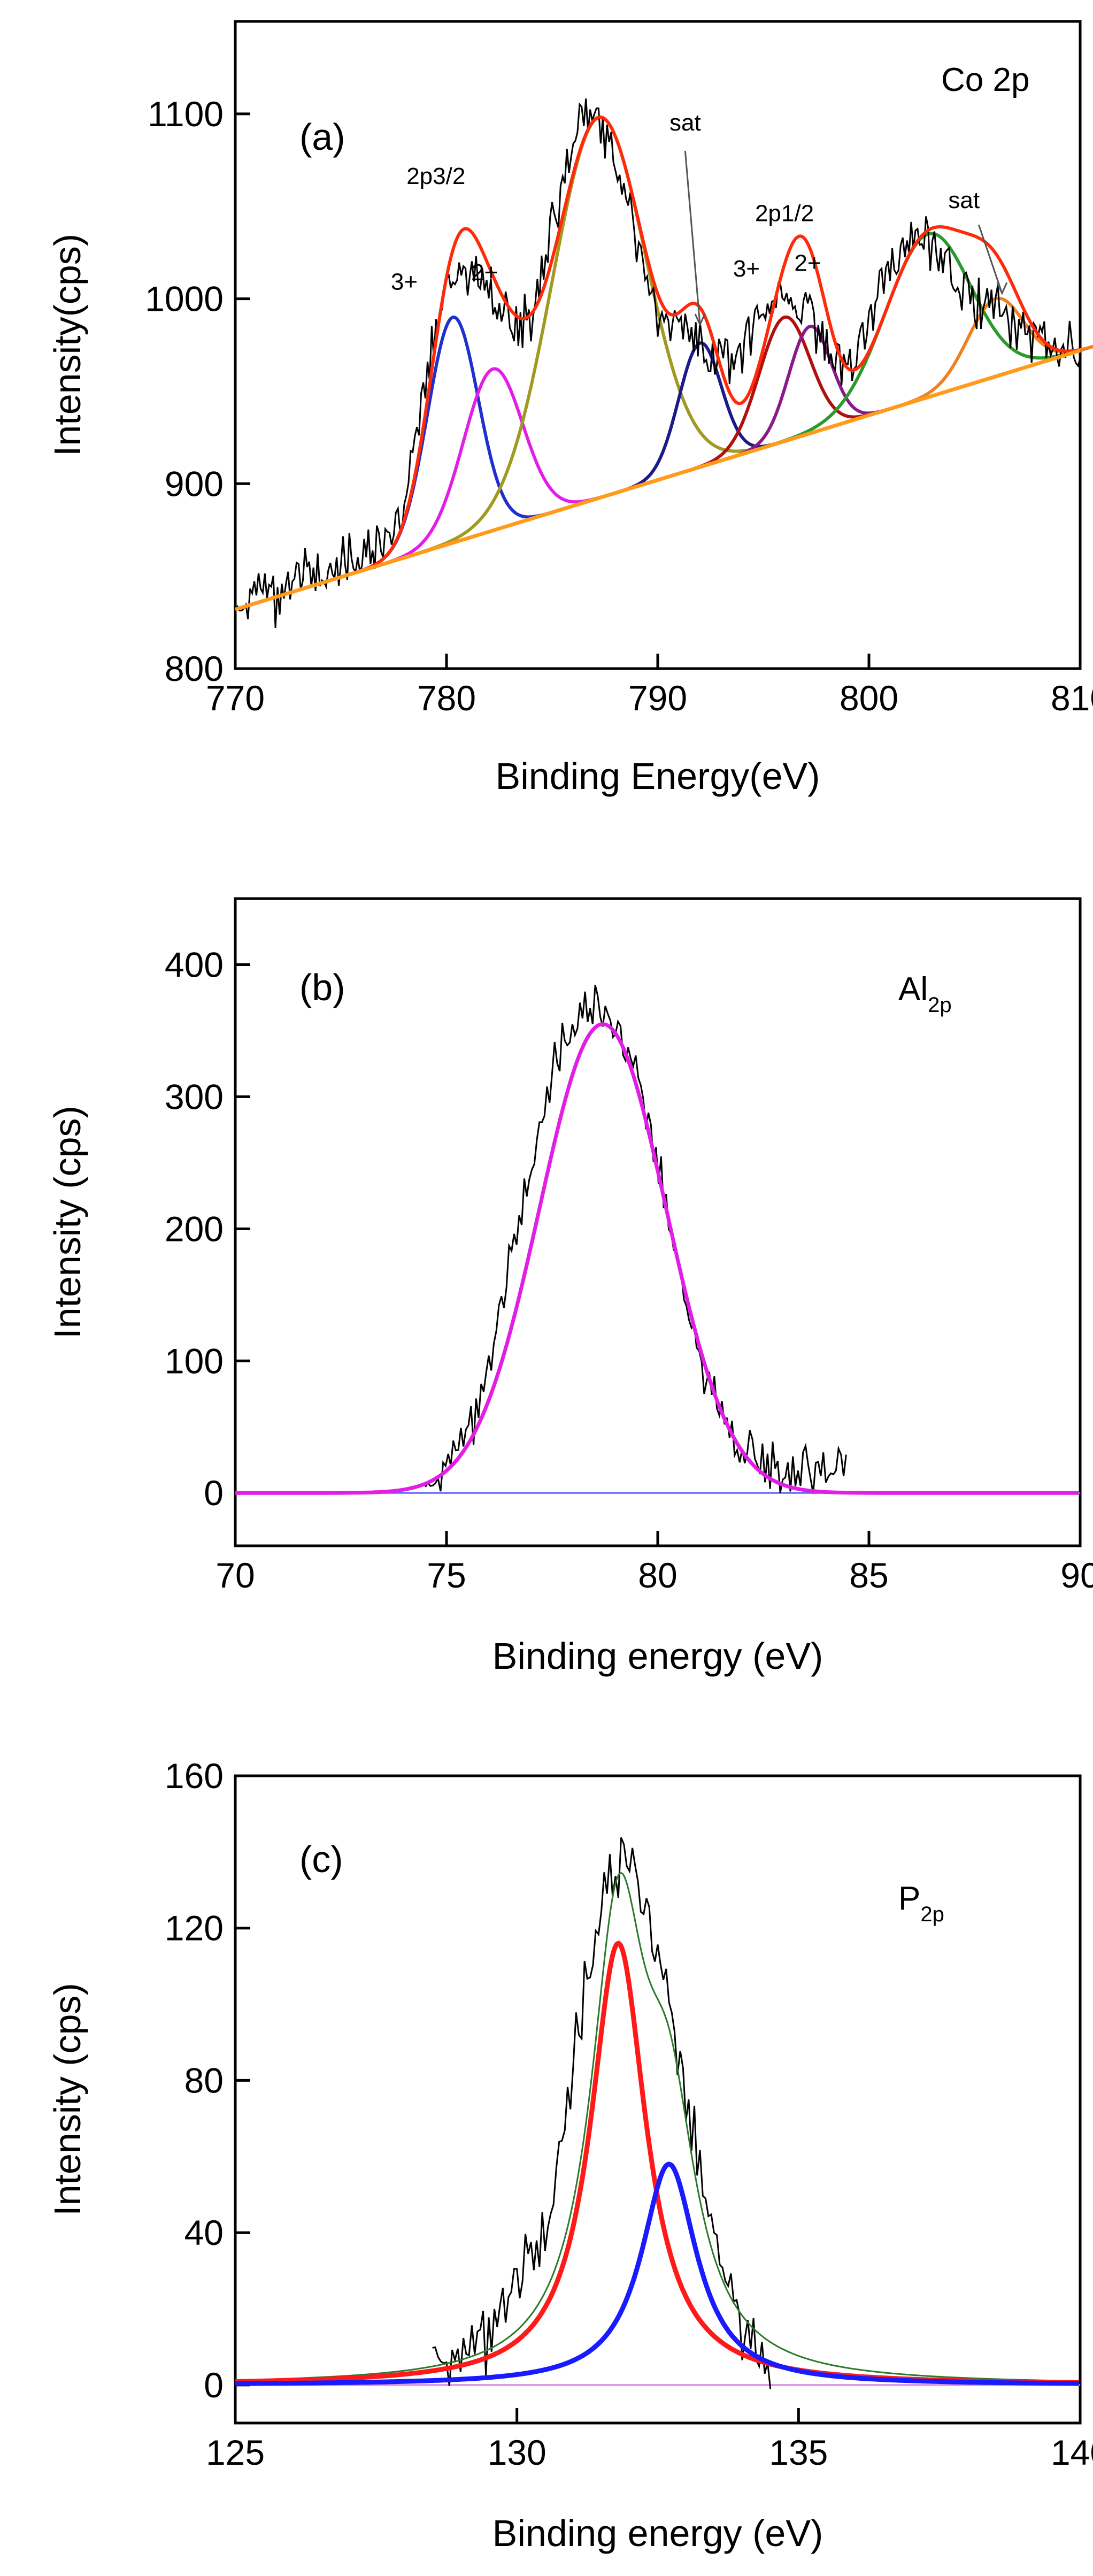 Image resolution: width=1093 pixels, height=2576 pixels. I want to click on chart-title-c: P2p, so click(921, 1903).